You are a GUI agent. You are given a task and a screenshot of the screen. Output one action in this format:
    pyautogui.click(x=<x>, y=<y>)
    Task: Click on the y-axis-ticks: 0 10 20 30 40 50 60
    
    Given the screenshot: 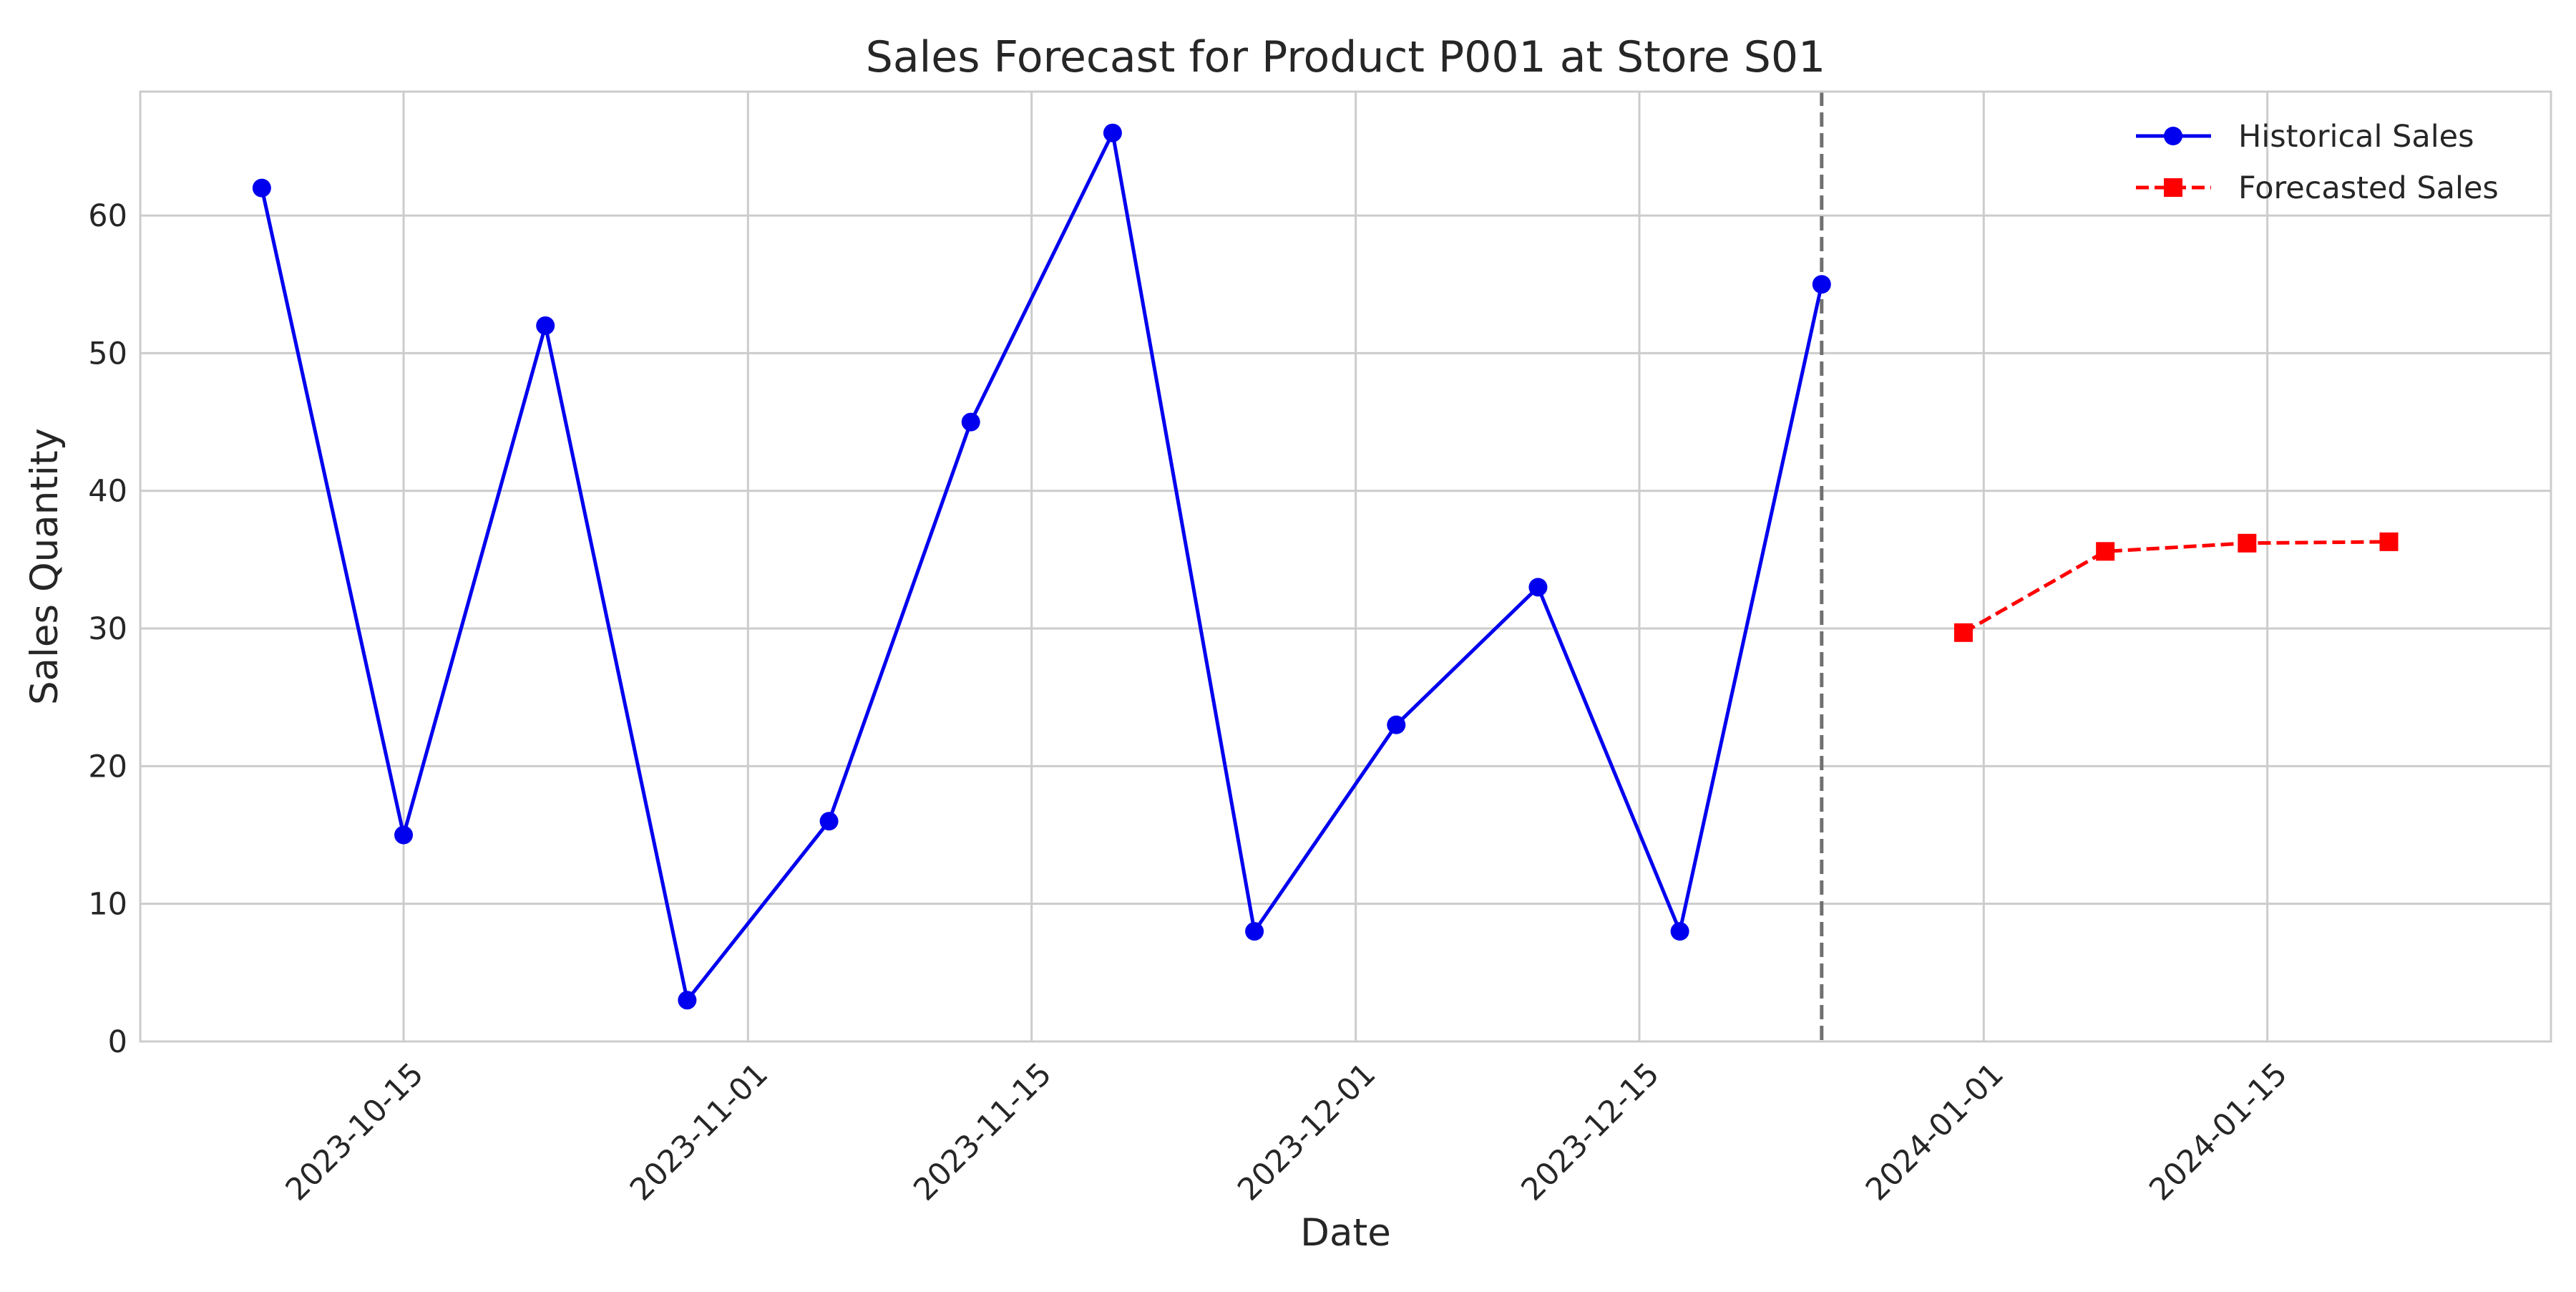 What is the action you would take?
    pyautogui.click(x=107, y=629)
    